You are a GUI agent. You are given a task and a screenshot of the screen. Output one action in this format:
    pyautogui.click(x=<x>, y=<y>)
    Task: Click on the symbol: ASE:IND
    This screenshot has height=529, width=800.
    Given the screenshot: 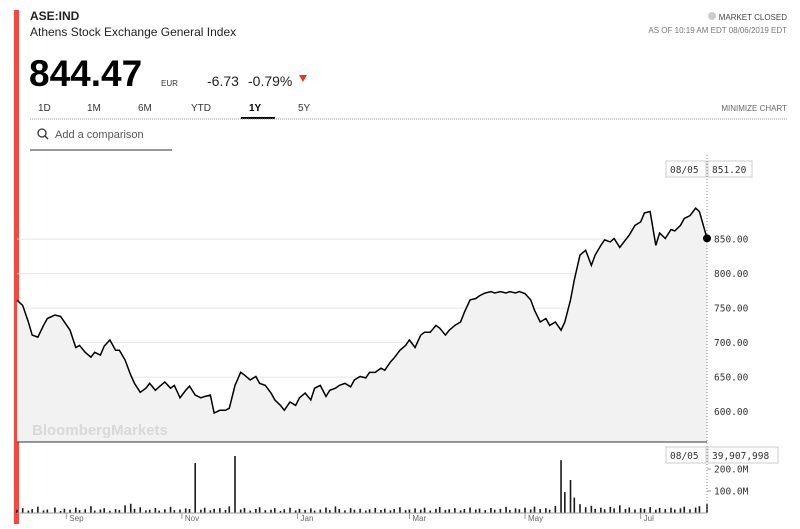 What is the action you would take?
    pyautogui.click(x=55, y=16)
    